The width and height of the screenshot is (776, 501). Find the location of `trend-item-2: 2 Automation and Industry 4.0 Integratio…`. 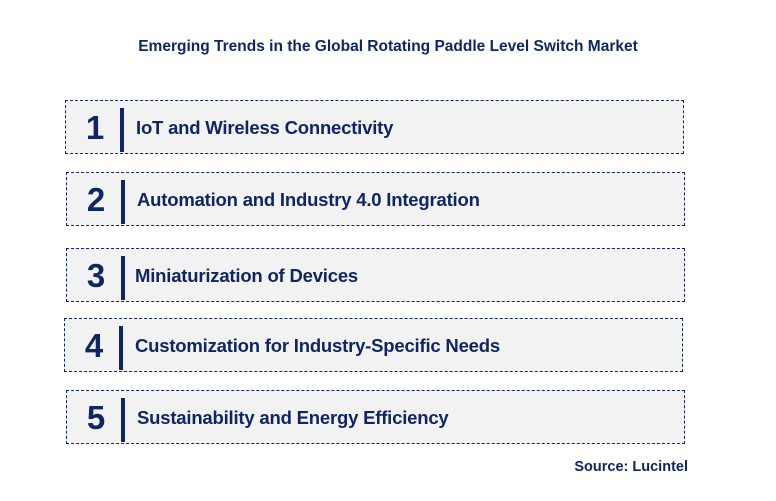

trend-item-2: 2 Automation and Industry 4.0 Integratio… is located at coordinates (375, 199).